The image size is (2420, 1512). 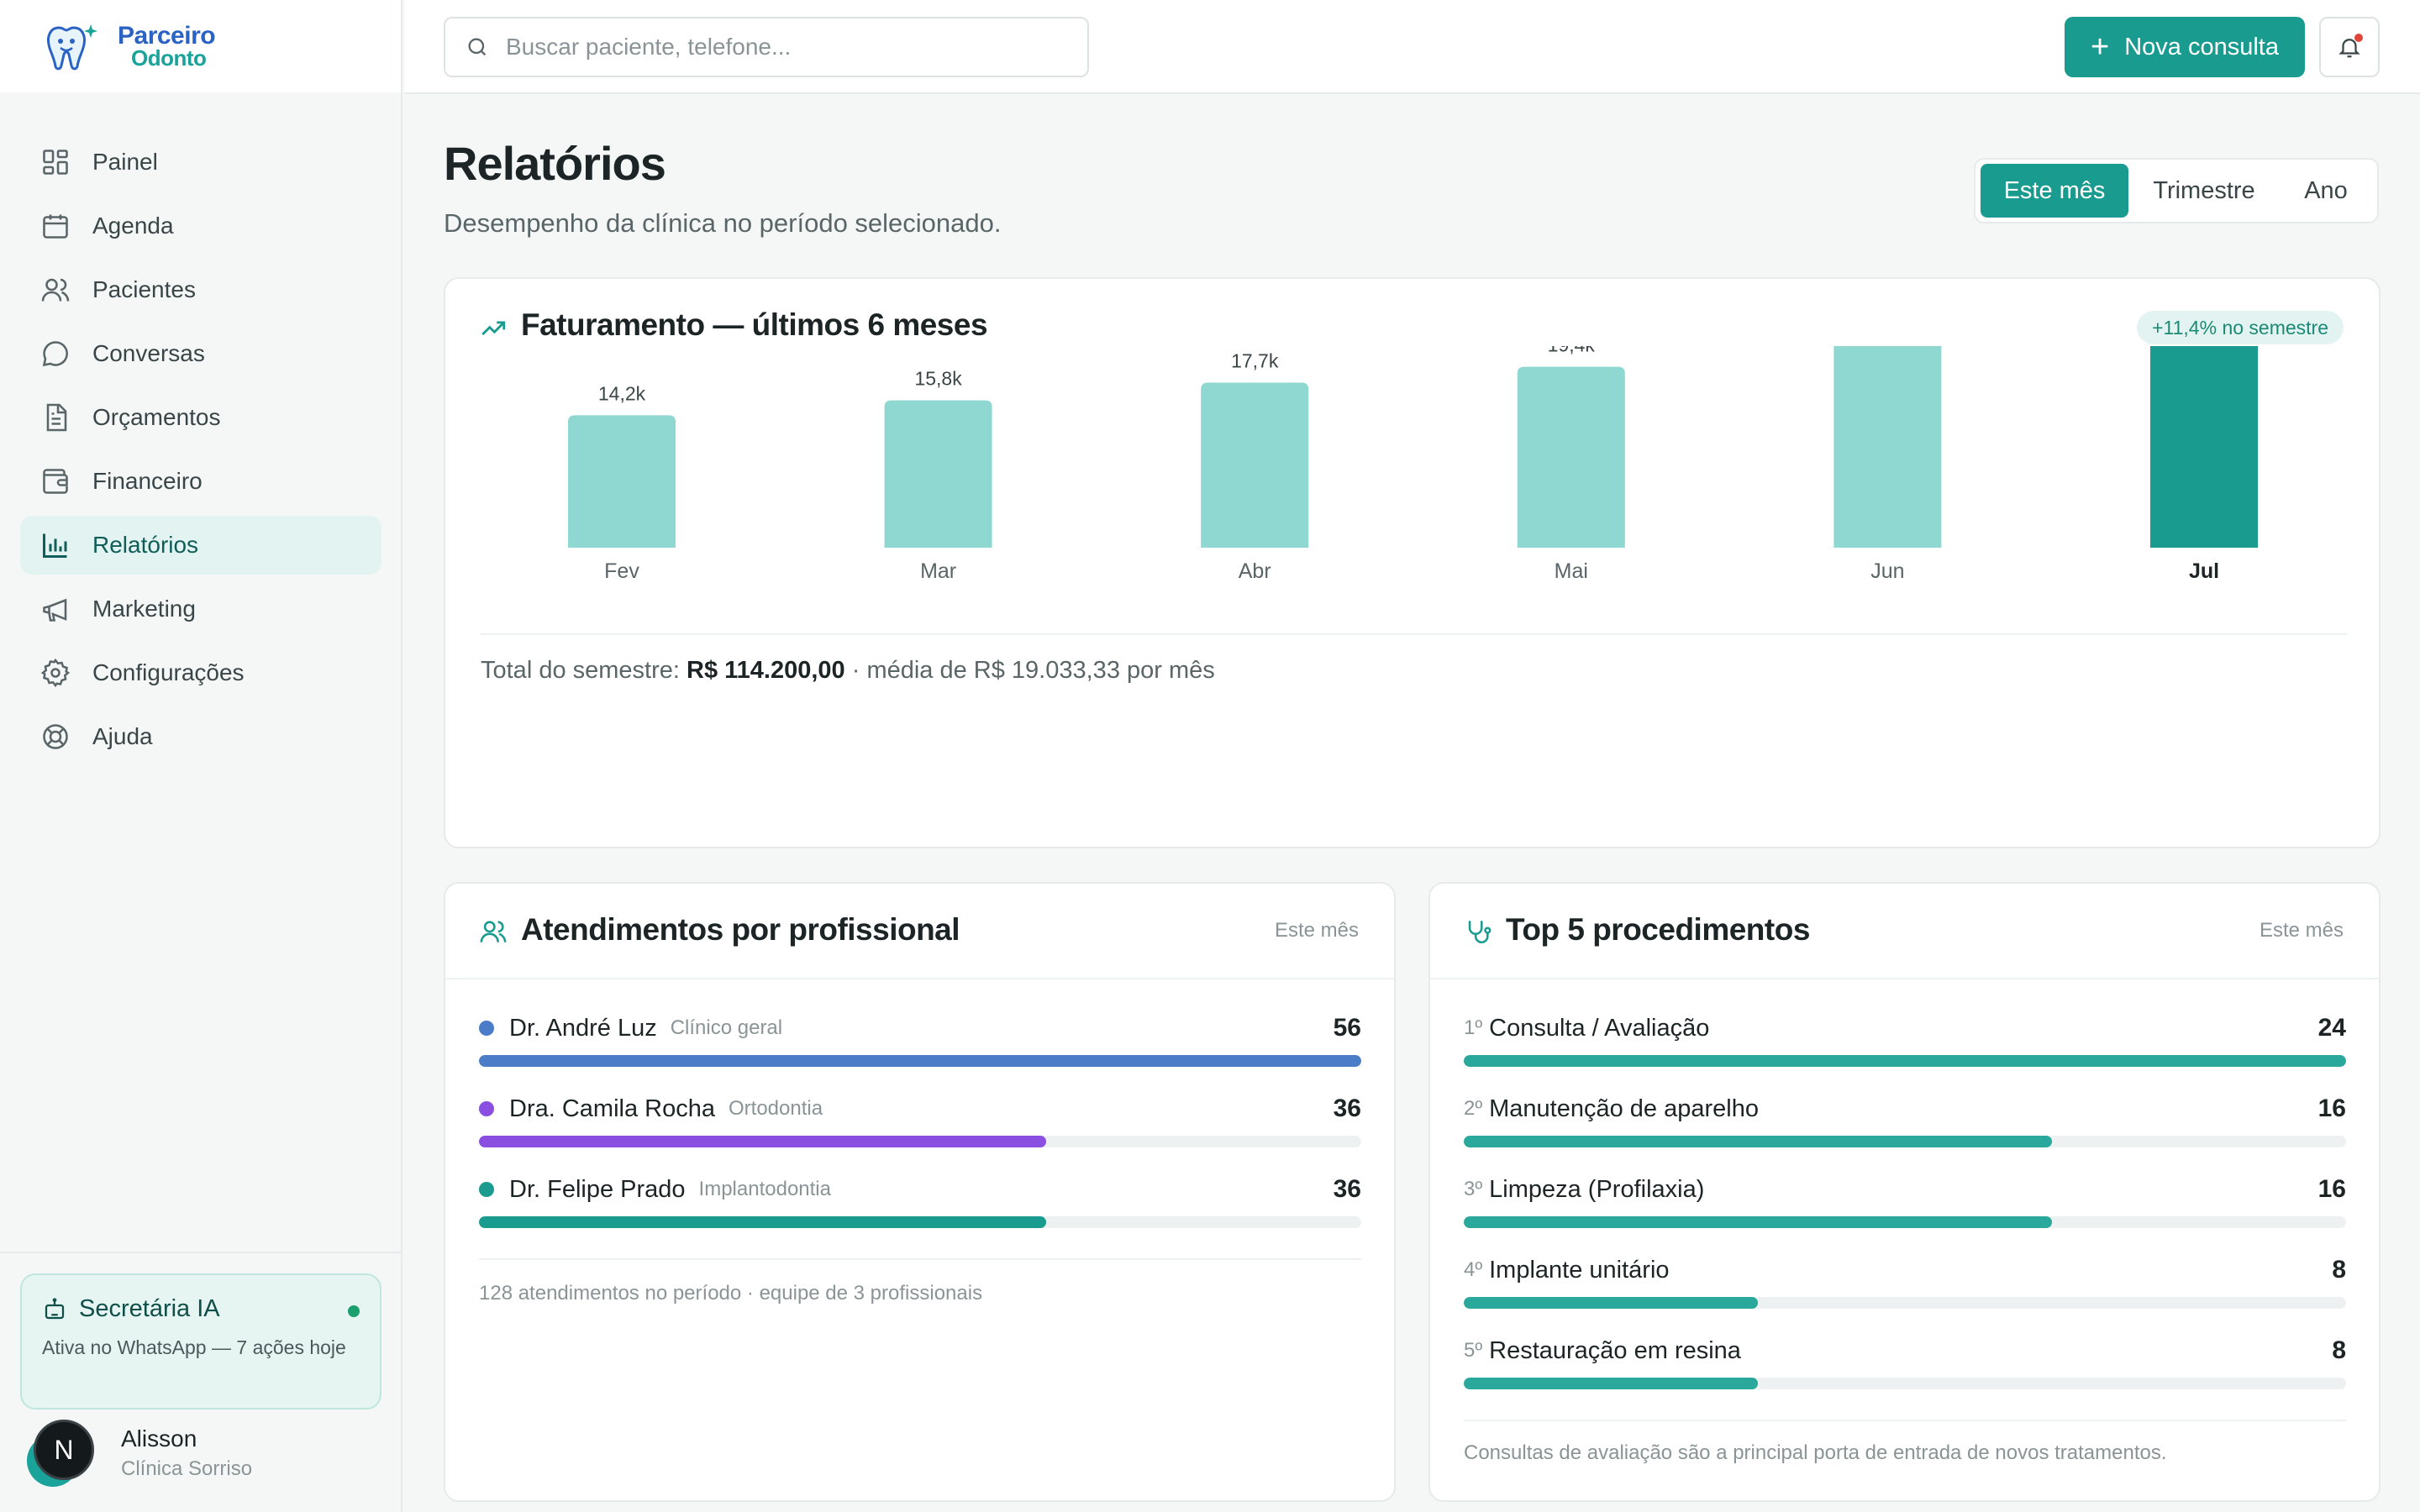 What do you see at coordinates (1905, 1281) in the screenshot?
I see `procedure-row: 4º Implante unitário 8` at bounding box center [1905, 1281].